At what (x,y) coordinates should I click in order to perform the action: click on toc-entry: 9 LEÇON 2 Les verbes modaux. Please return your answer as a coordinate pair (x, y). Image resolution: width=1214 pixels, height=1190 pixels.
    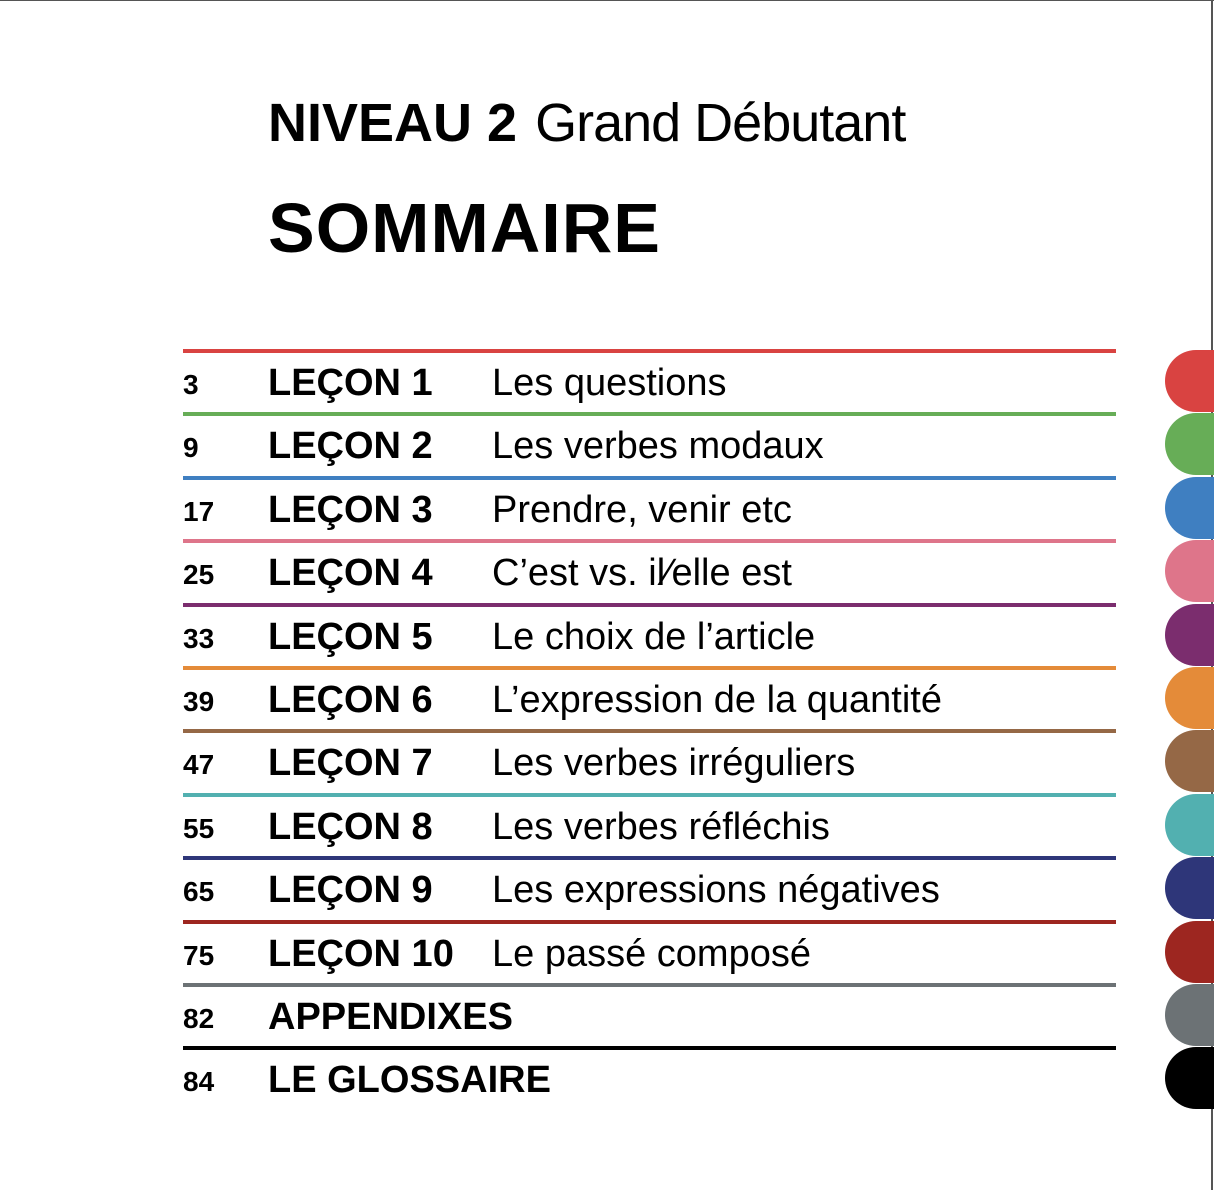
    Looking at the image, I should click on (649, 443).